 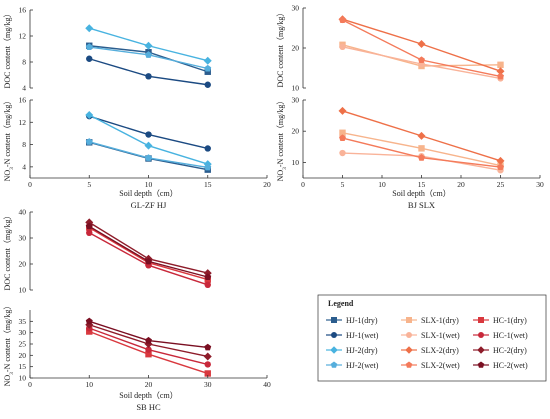 I want to click on chart-3-panel-2: 10 15 20 25 30 35 NO3-N content（mg/kg）, so click(x=107, y=344).